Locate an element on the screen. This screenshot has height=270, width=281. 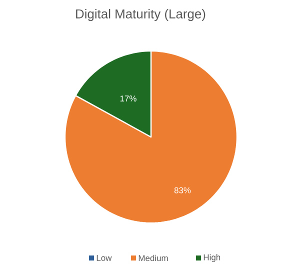
legend-label: Medium is located at coordinates (153, 258).